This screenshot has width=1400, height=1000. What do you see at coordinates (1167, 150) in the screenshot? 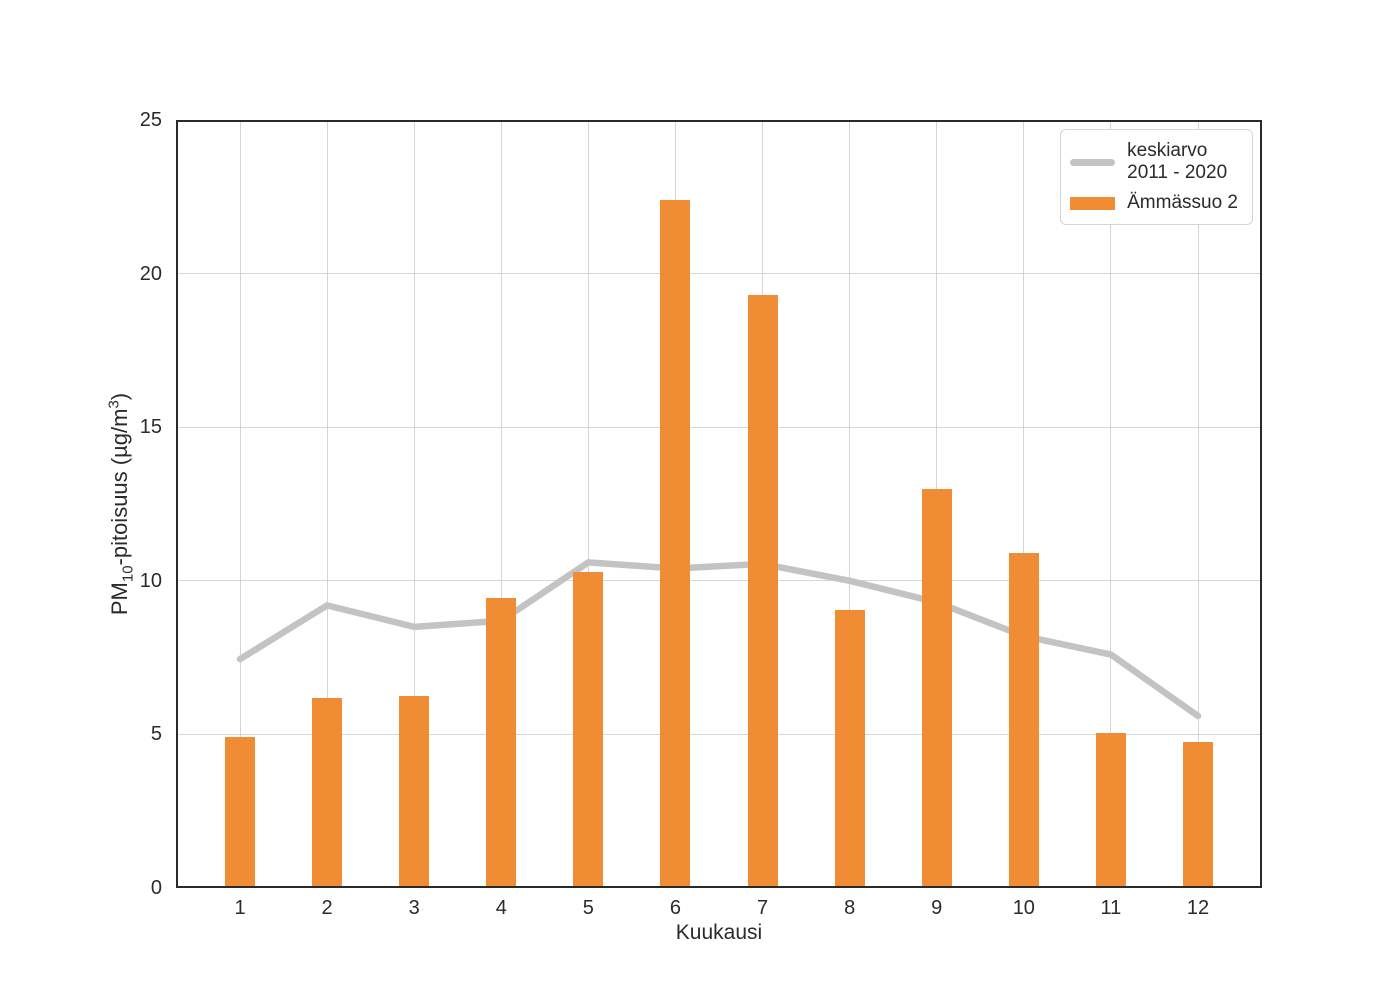
I see `legend-label-line1: keskiarvo` at bounding box center [1167, 150].